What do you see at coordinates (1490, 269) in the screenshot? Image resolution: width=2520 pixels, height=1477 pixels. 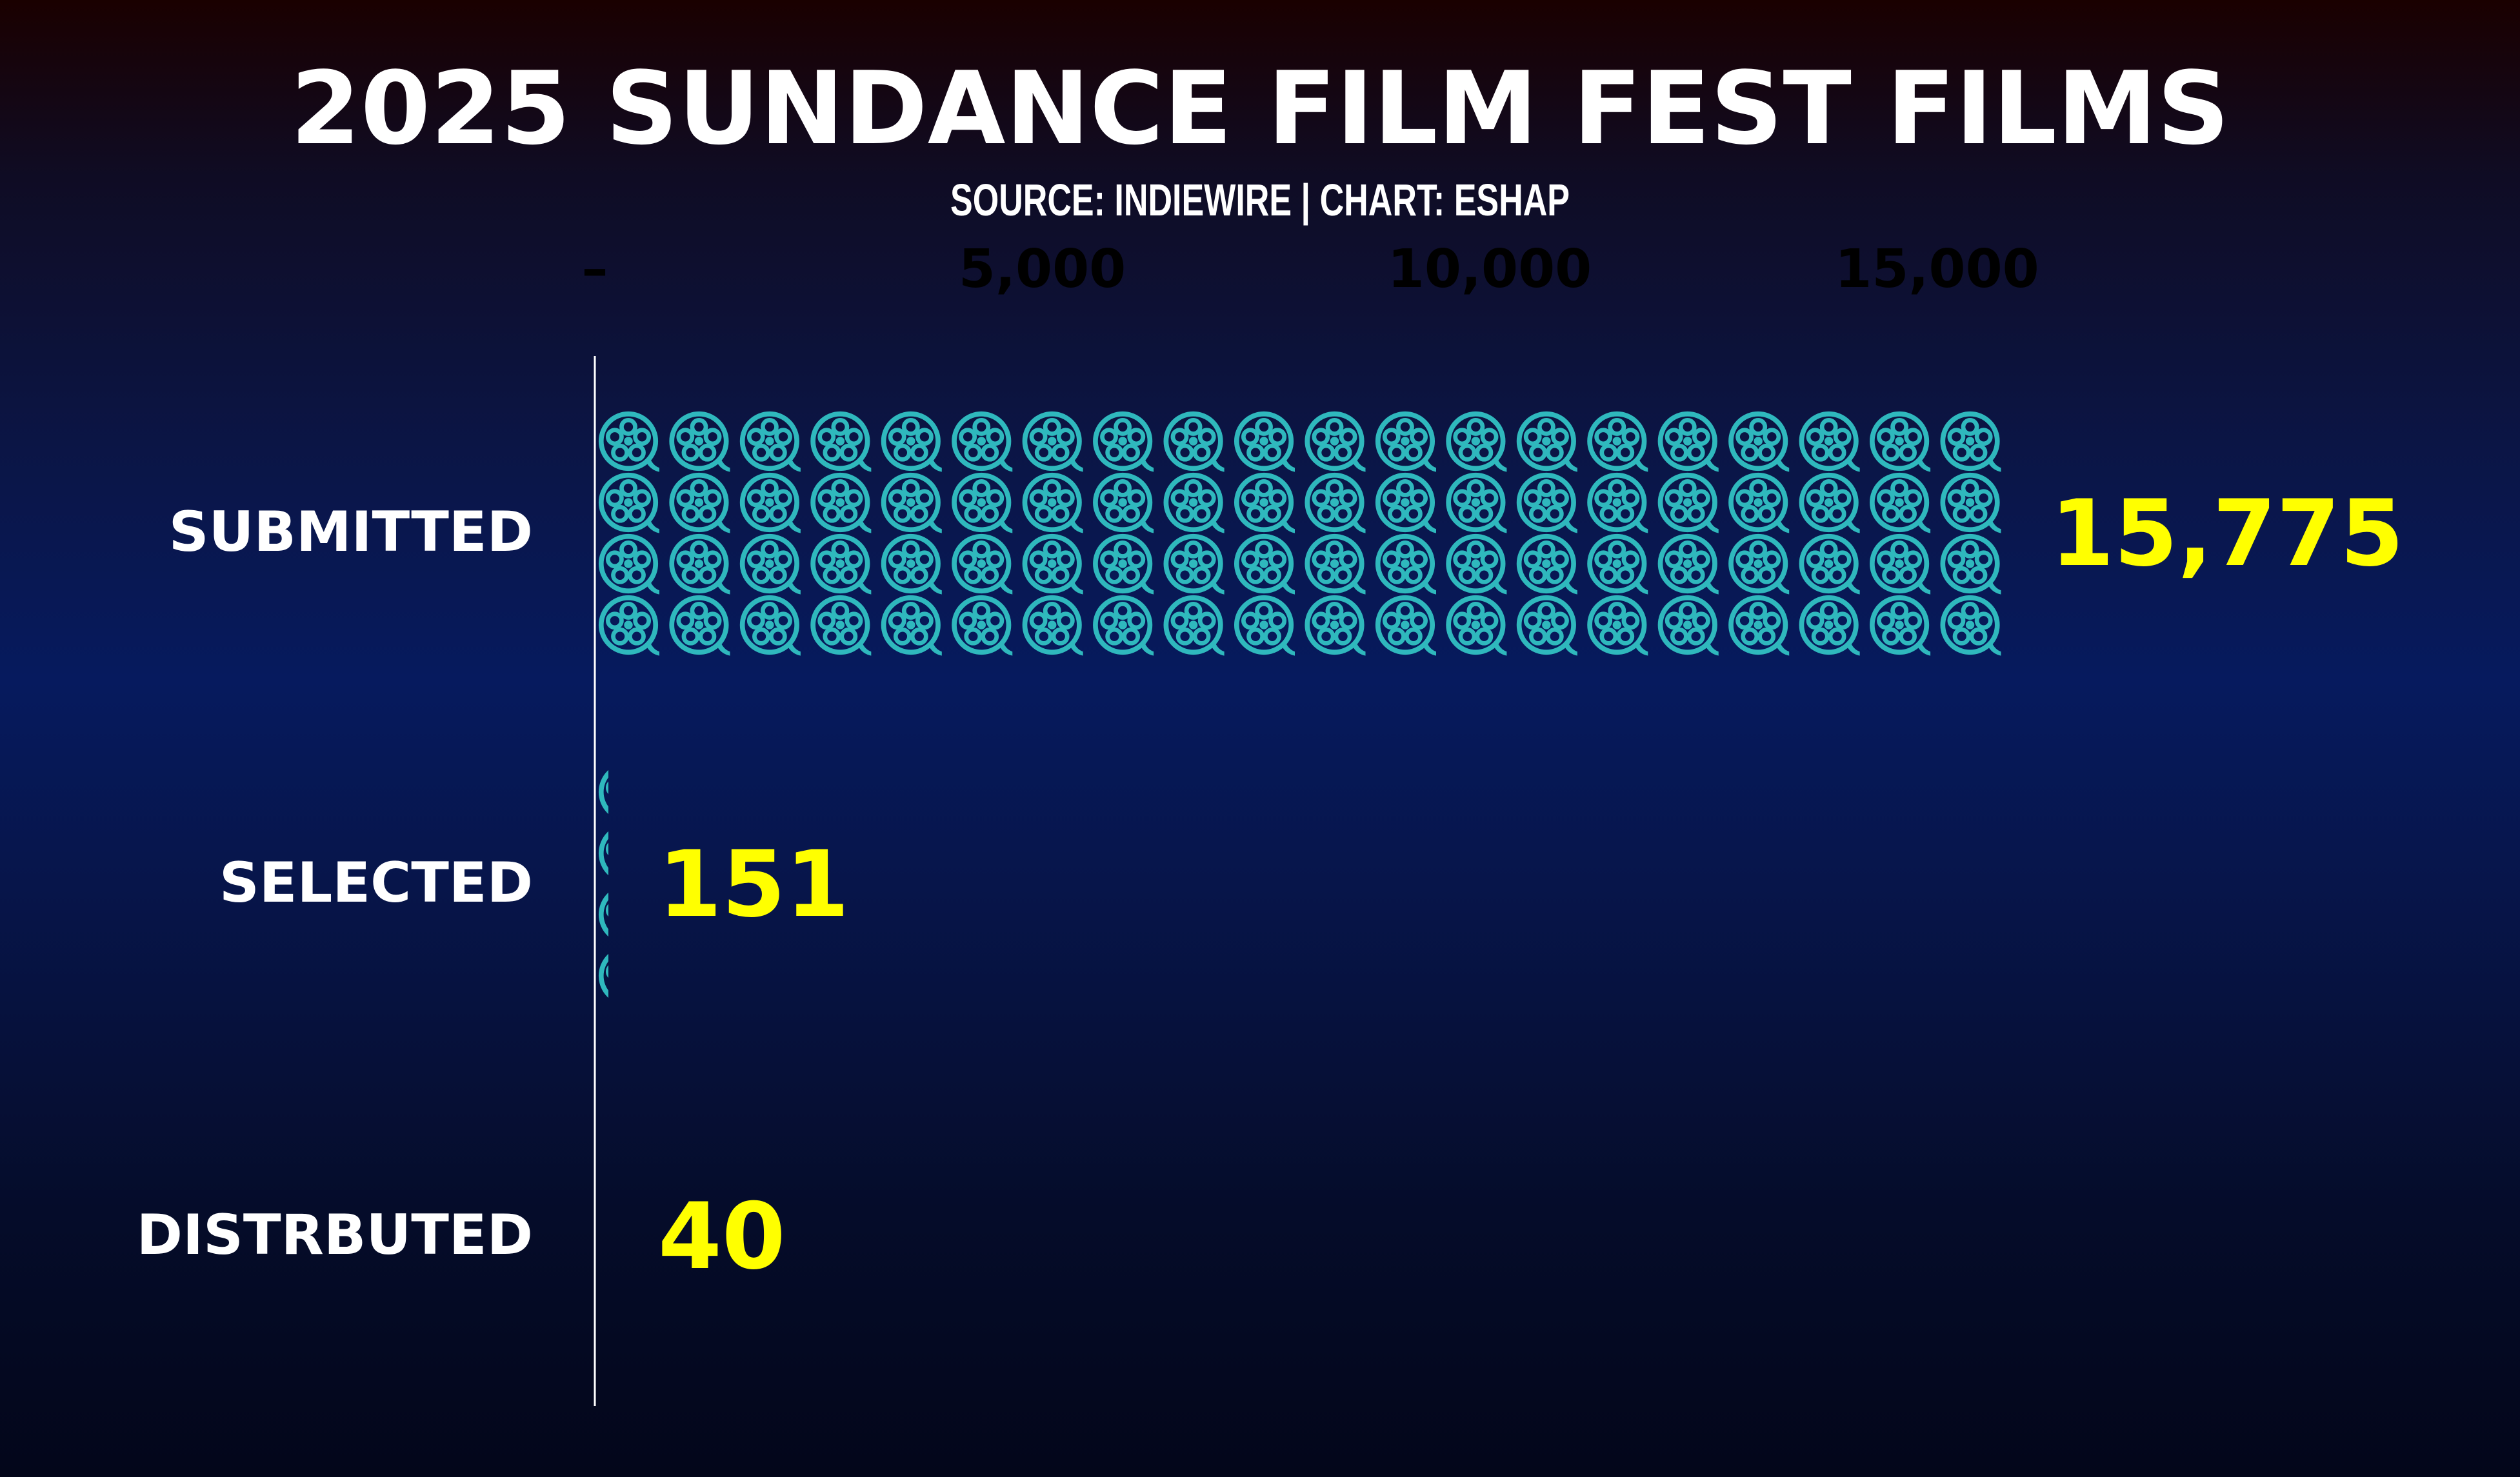 I see `x-tick-label: 10,000` at bounding box center [1490, 269].